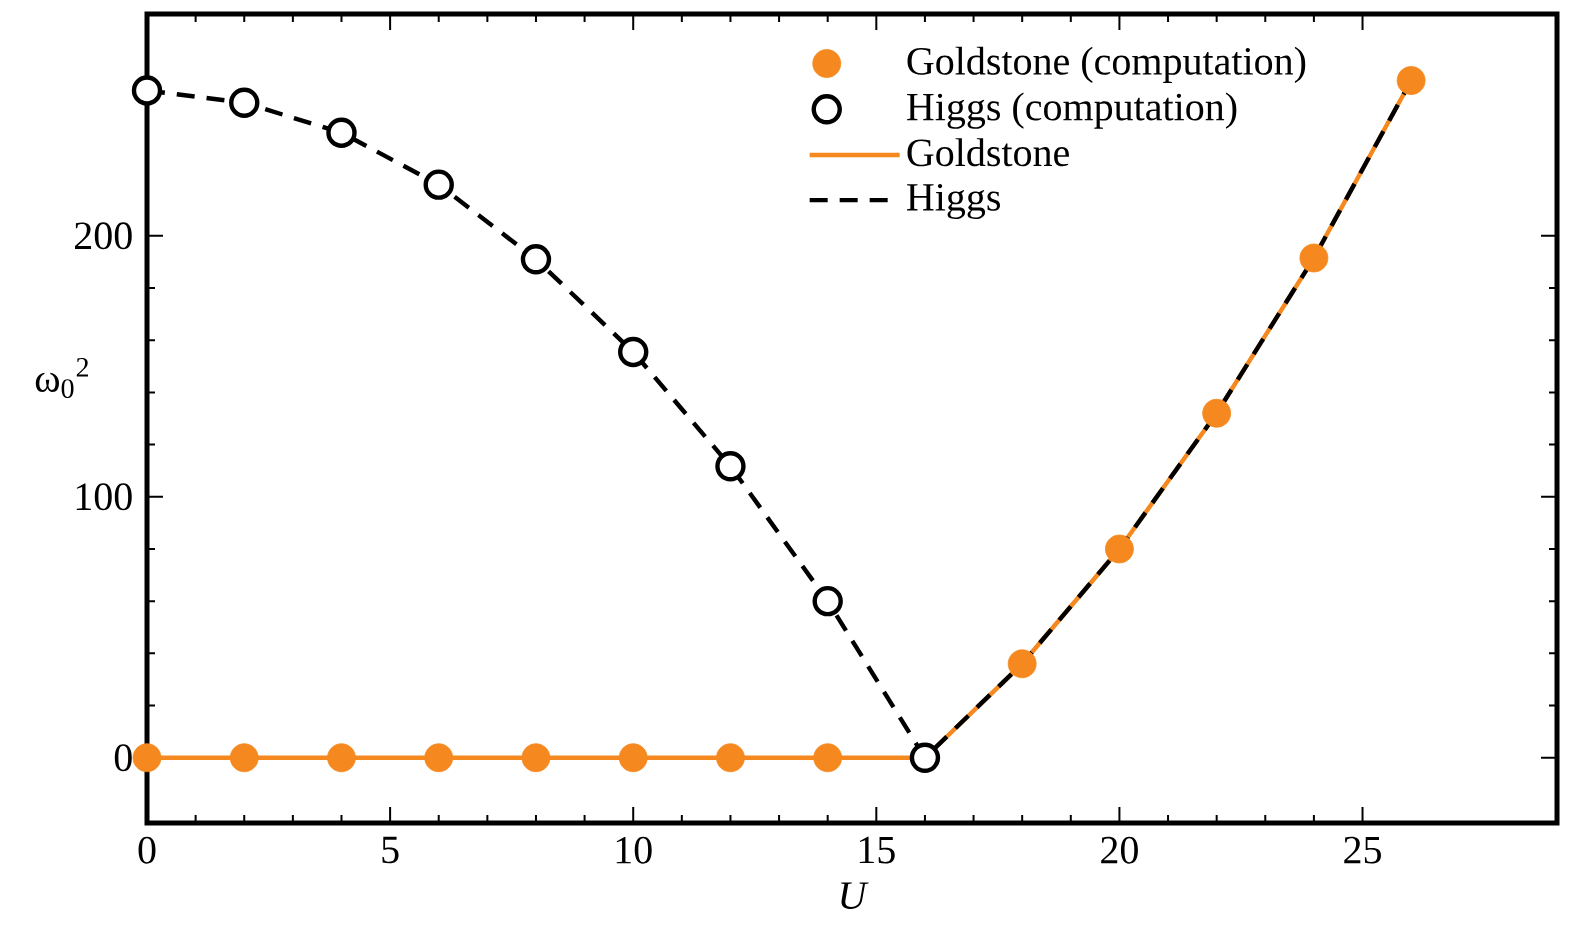 The image size is (1570, 940). I want to click on legend-label: Higgs, so click(953, 201).